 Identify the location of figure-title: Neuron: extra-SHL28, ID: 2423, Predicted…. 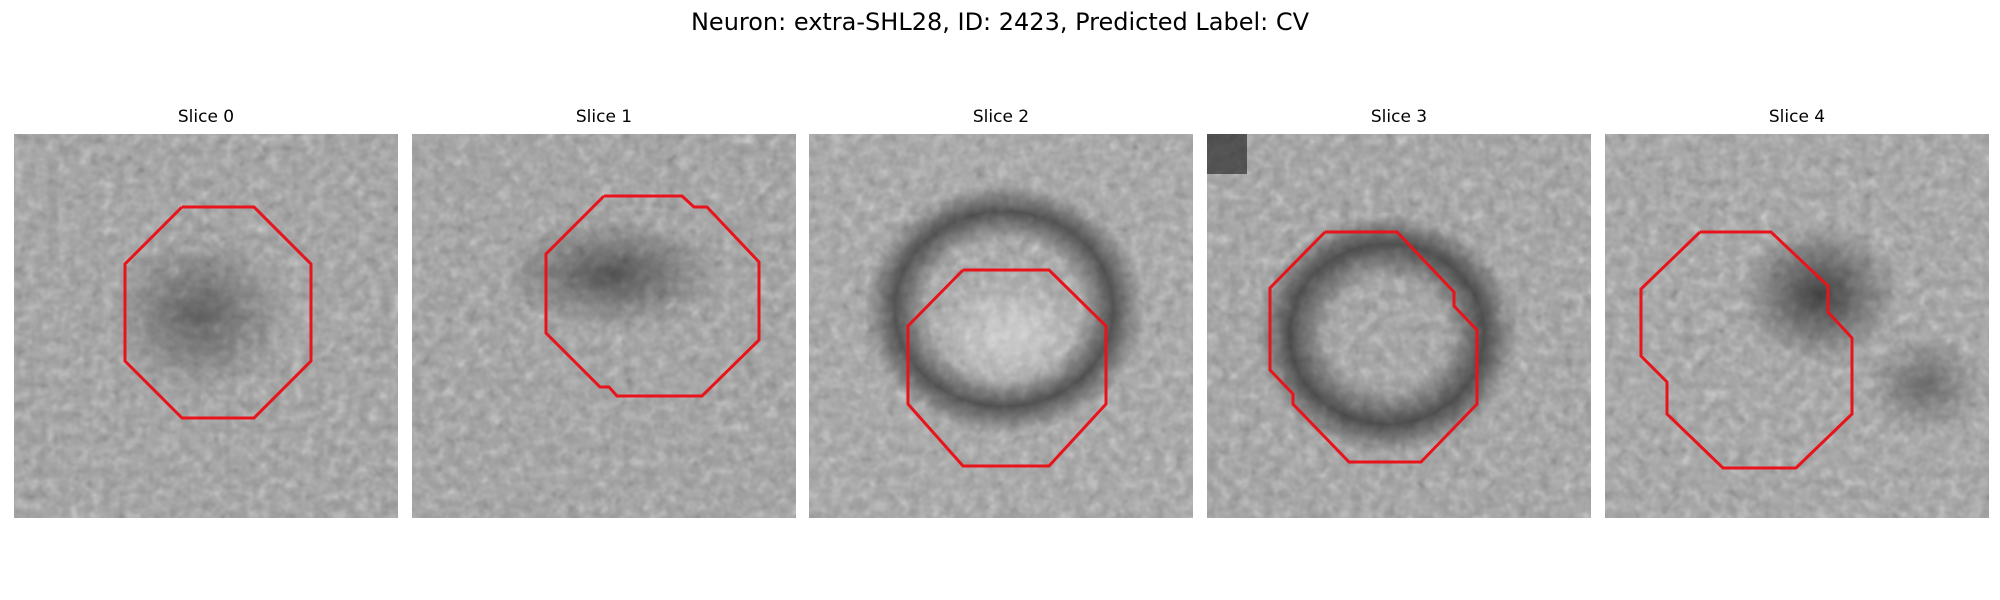
(1000, 22).